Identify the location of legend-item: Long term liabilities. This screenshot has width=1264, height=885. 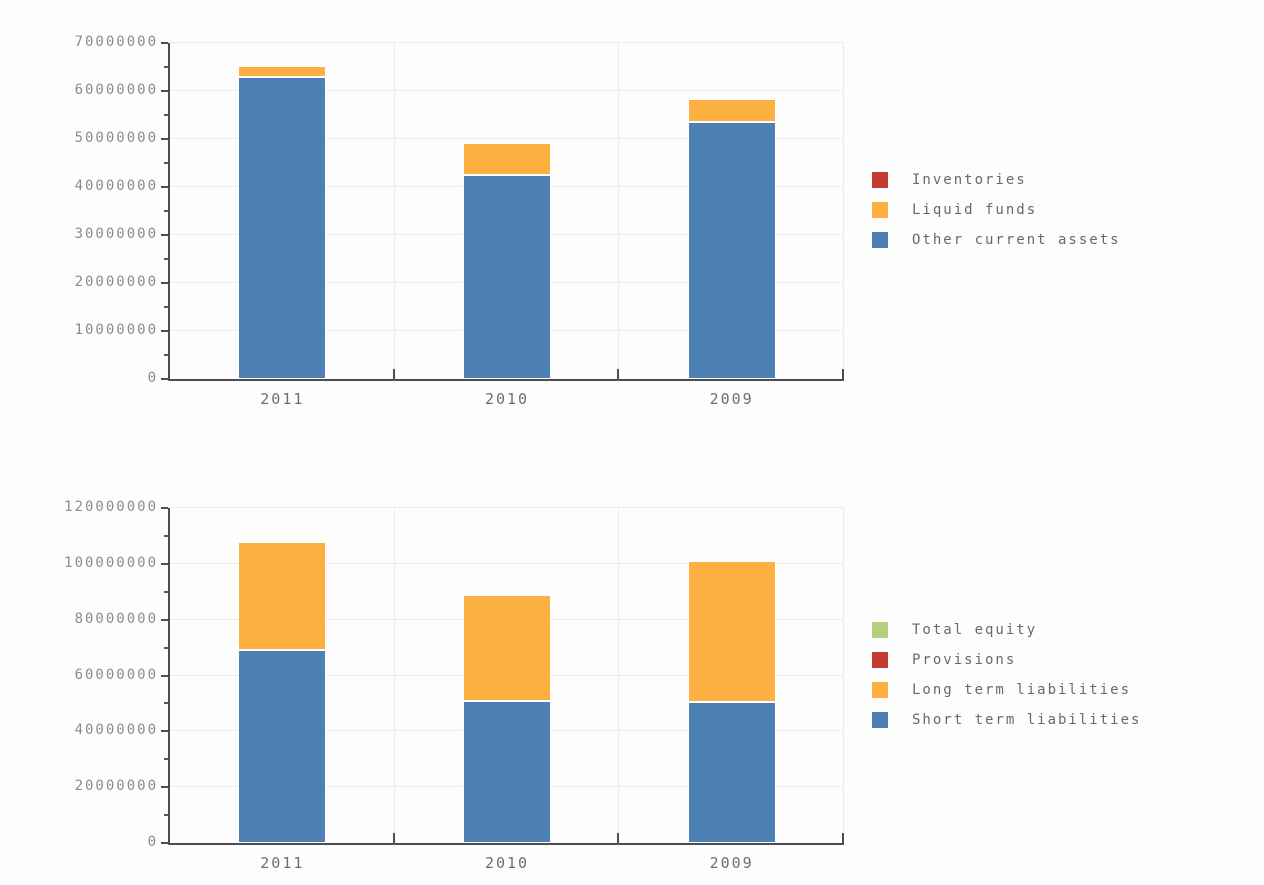
(1006, 690).